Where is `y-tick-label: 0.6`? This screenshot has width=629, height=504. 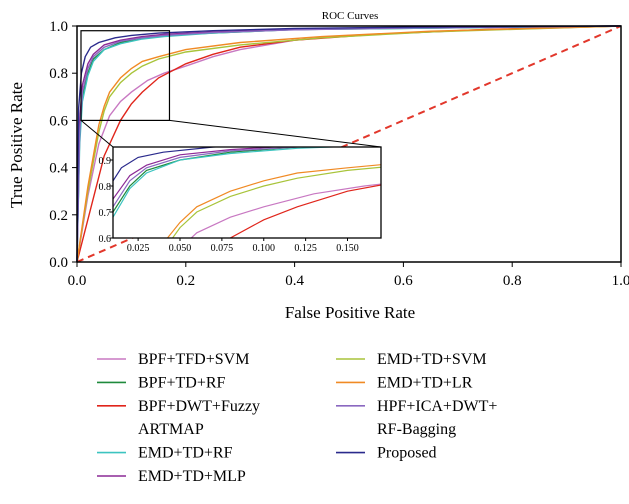 y-tick-label: 0.6 is located at coordinates (58, 121).